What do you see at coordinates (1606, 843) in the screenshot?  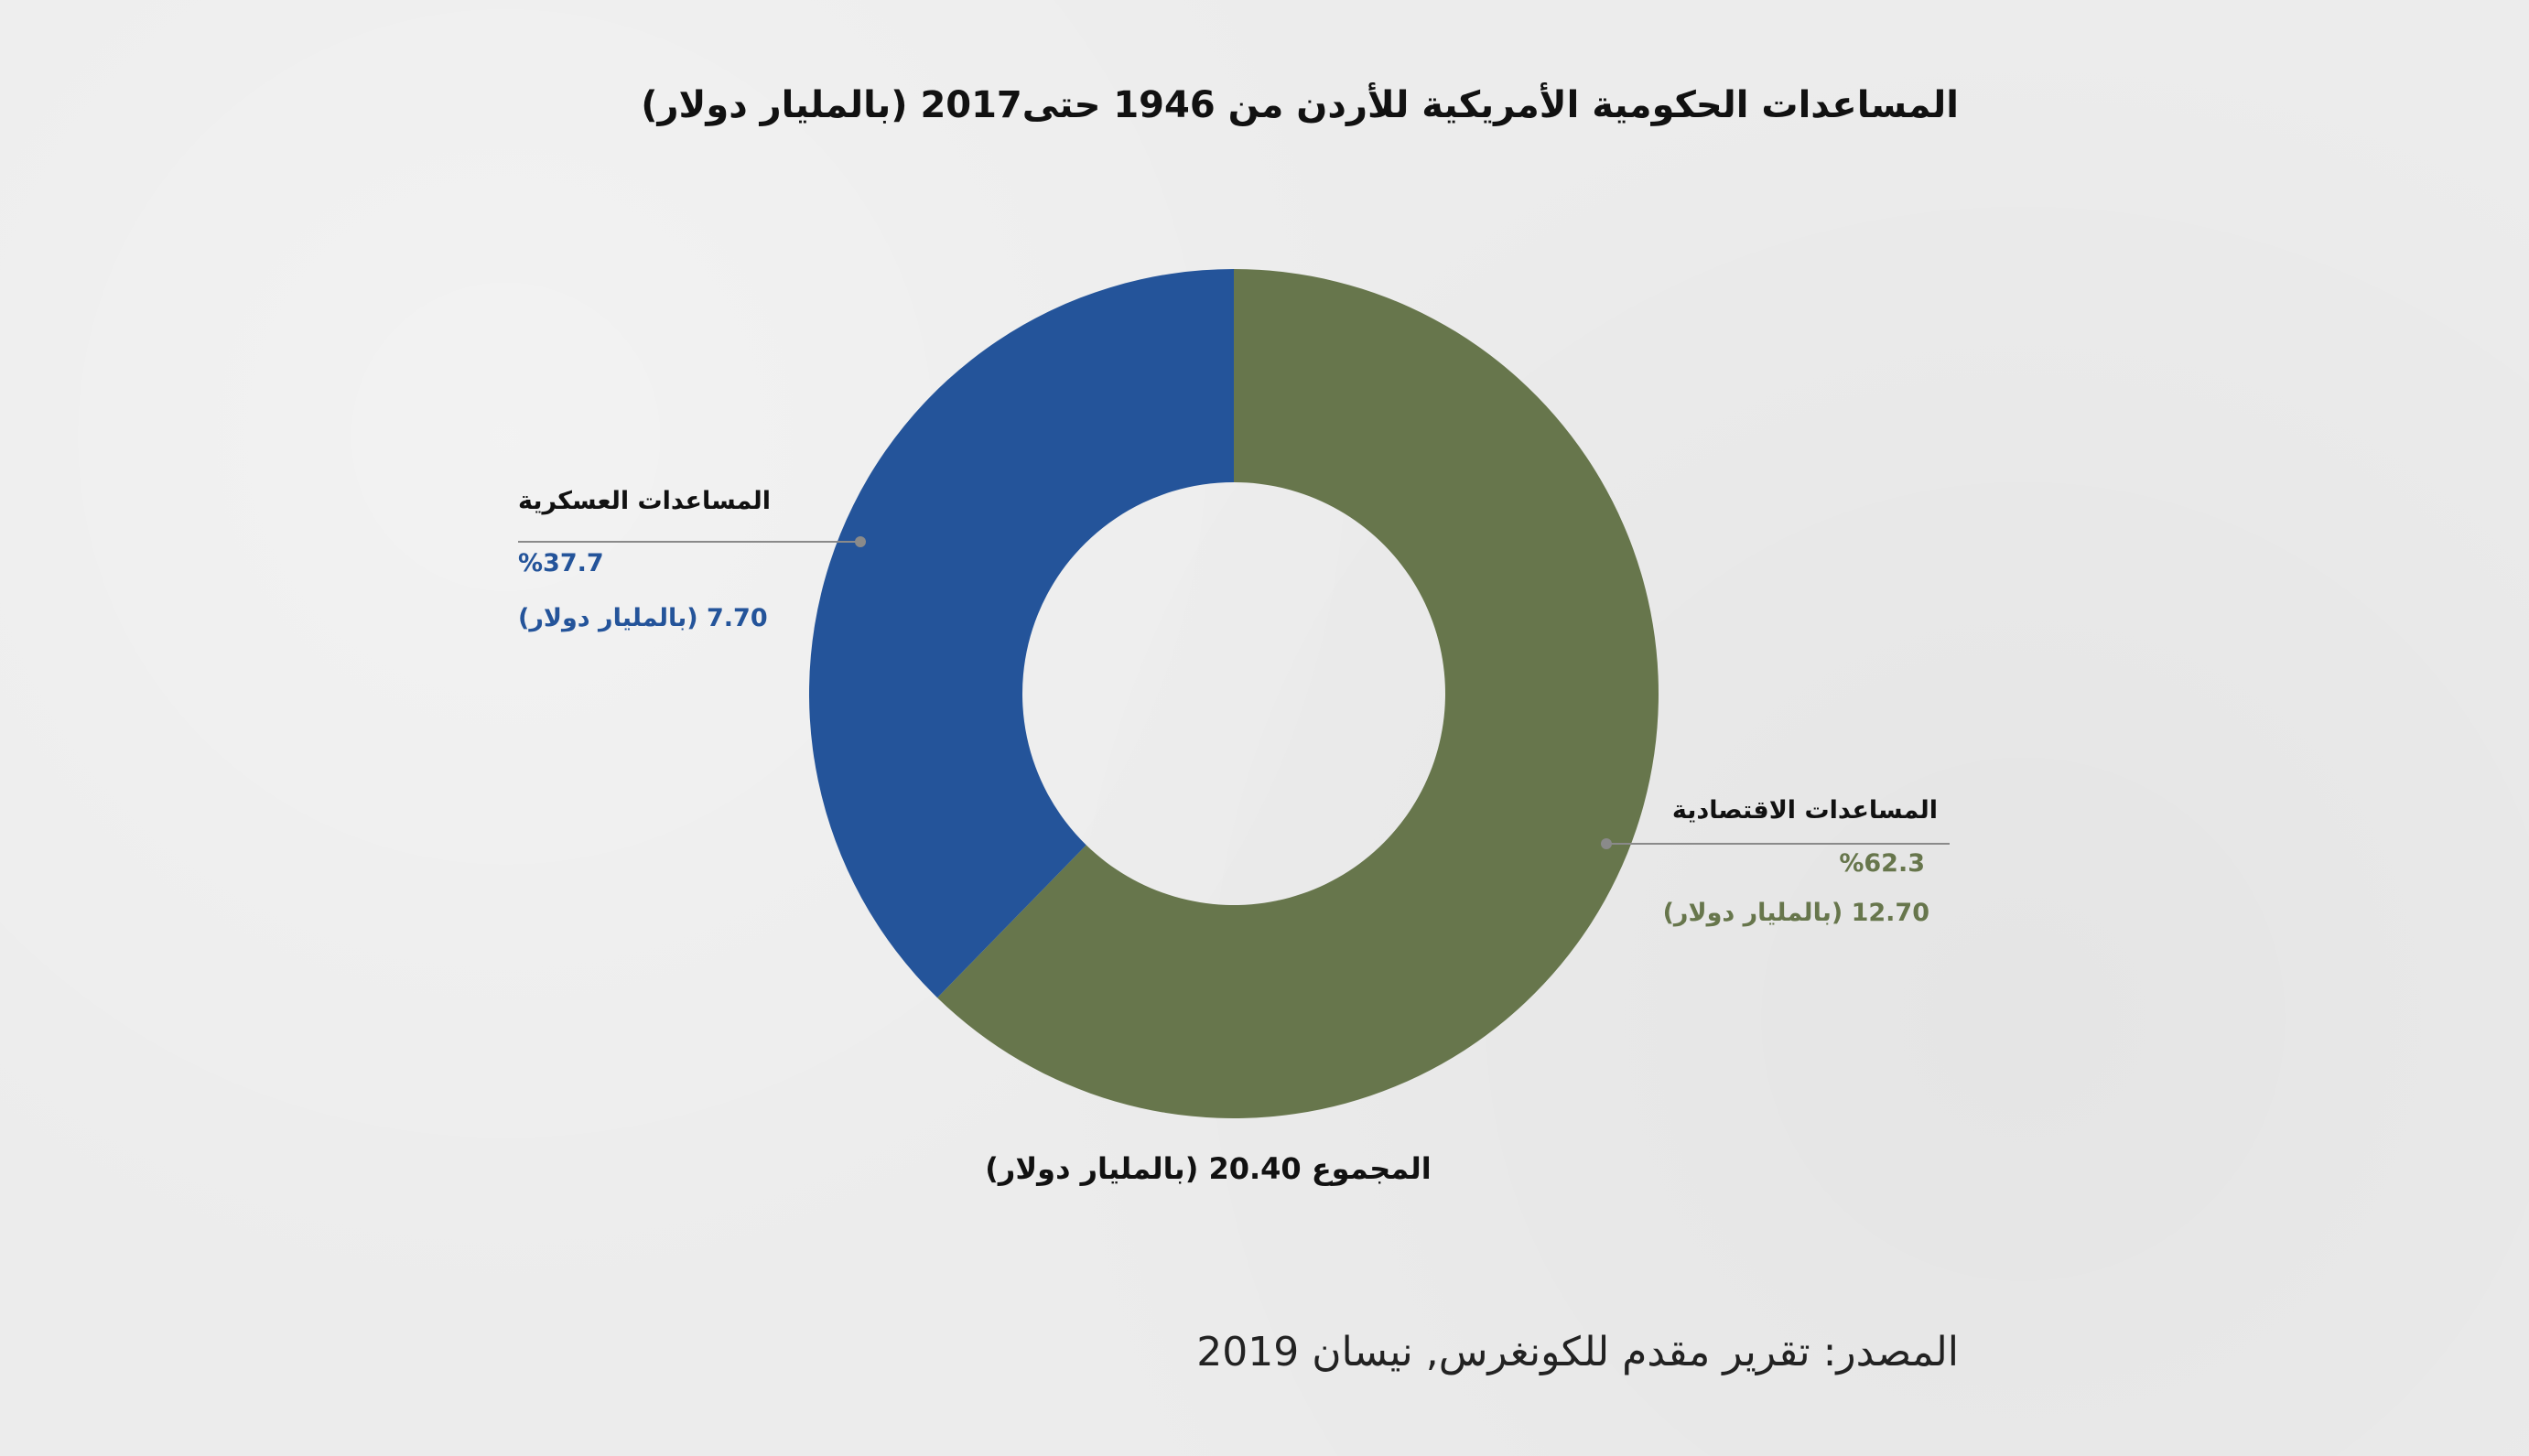 I see `economic-aid-leader-dot` at bounding box center [1606, 843].